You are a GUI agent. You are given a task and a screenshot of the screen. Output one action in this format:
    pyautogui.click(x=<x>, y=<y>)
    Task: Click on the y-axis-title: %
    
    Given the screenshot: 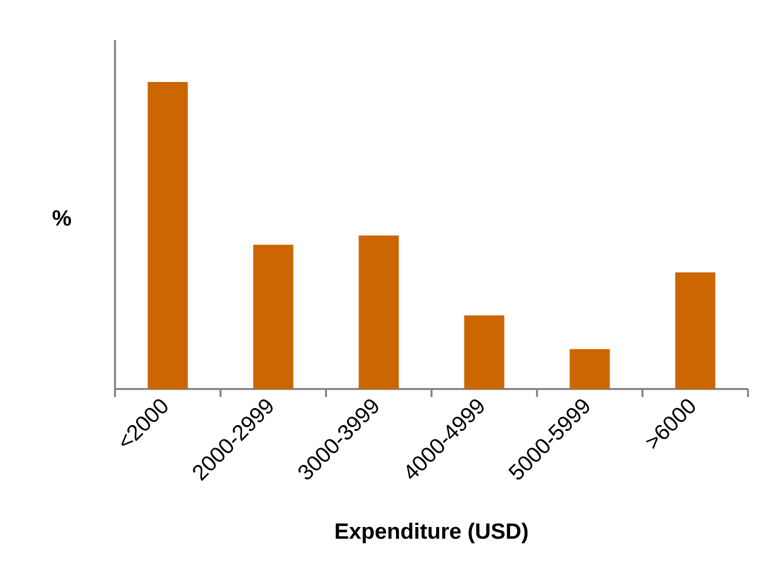 What is the action you would take?
    pyautogui.click(x=62, y=218)
    